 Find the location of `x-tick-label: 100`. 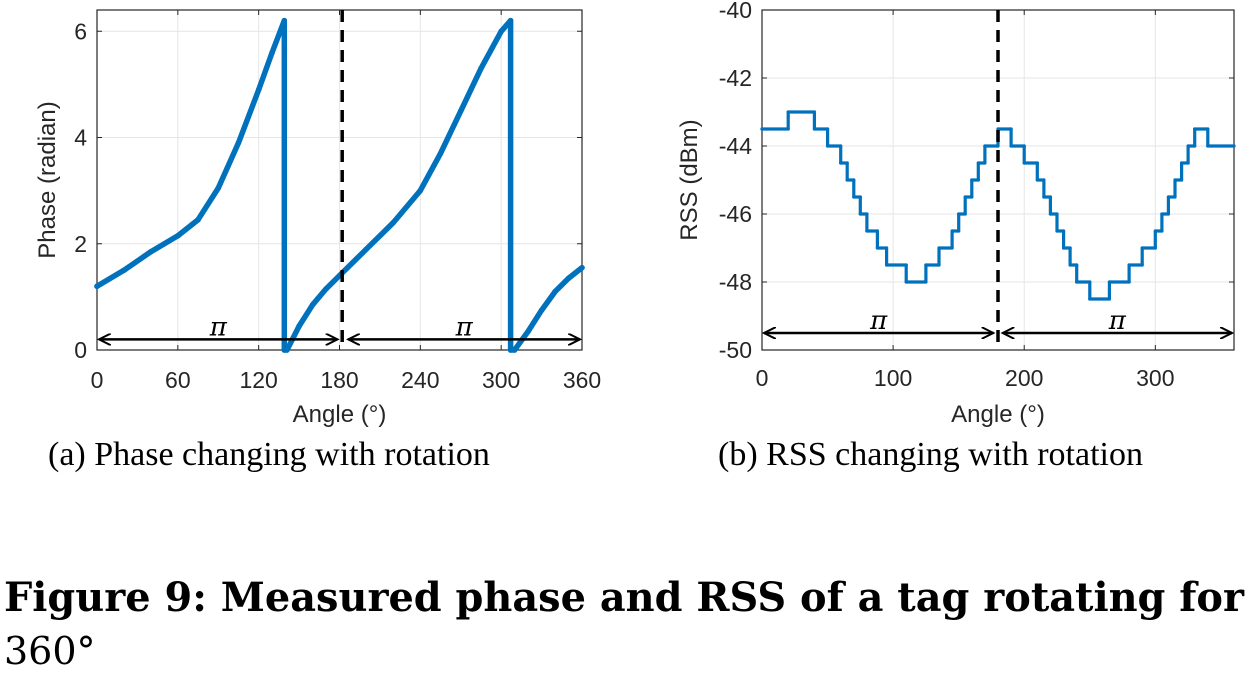

x-tick-label: 100 is located at coordinates (893, 378).